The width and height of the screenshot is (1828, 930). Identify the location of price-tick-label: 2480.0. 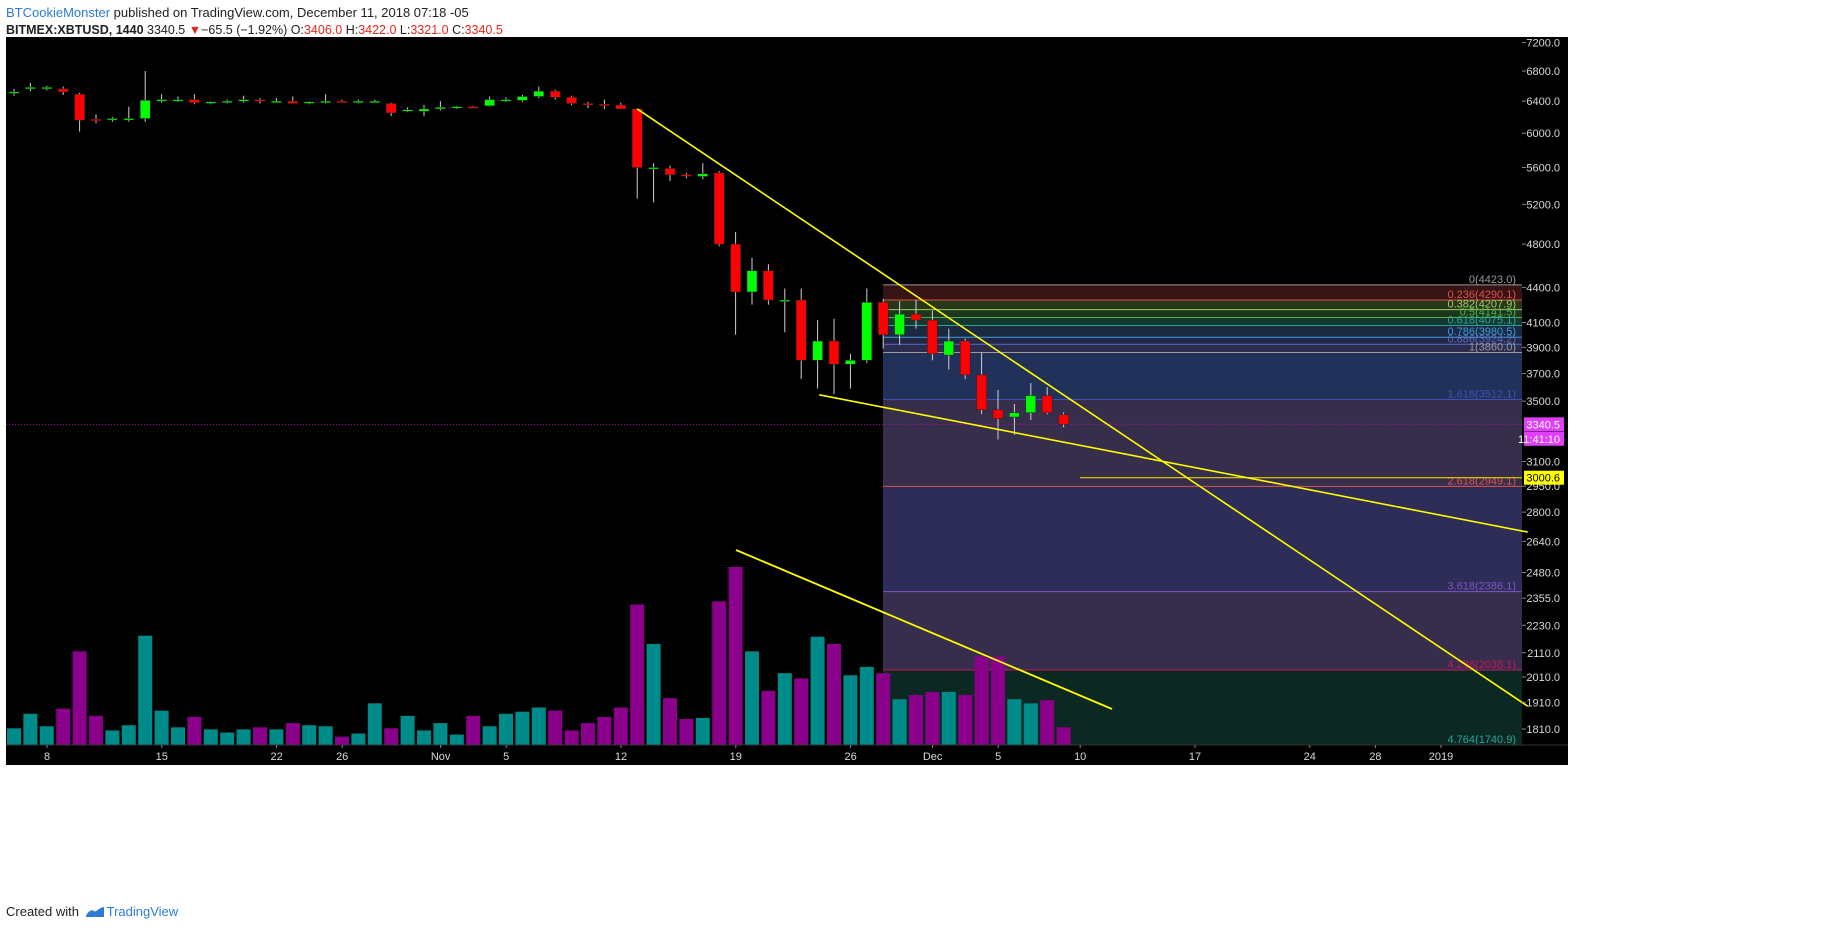
(1543, 573).